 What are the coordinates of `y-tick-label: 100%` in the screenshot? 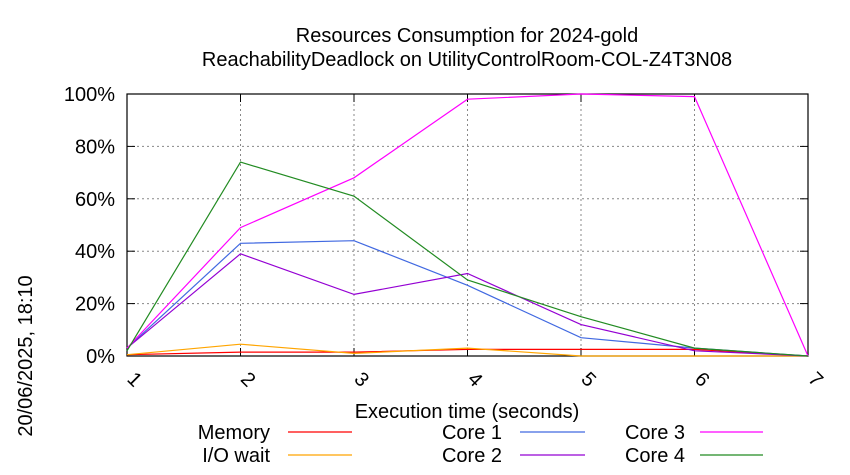 It's located at (89, 95).